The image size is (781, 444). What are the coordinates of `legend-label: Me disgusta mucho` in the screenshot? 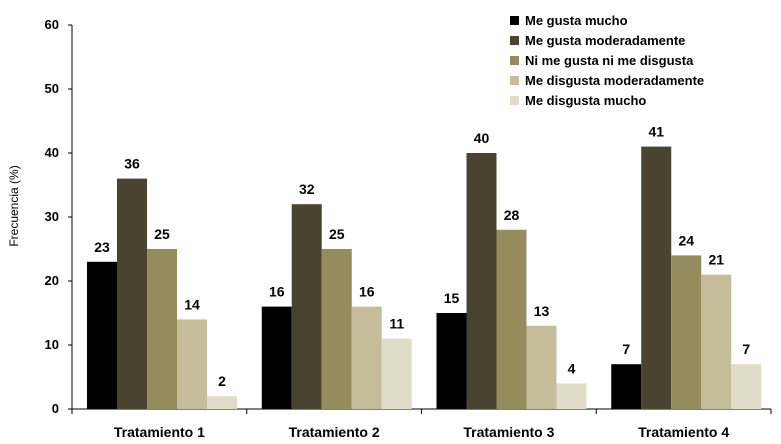 It's located at (585, 100).